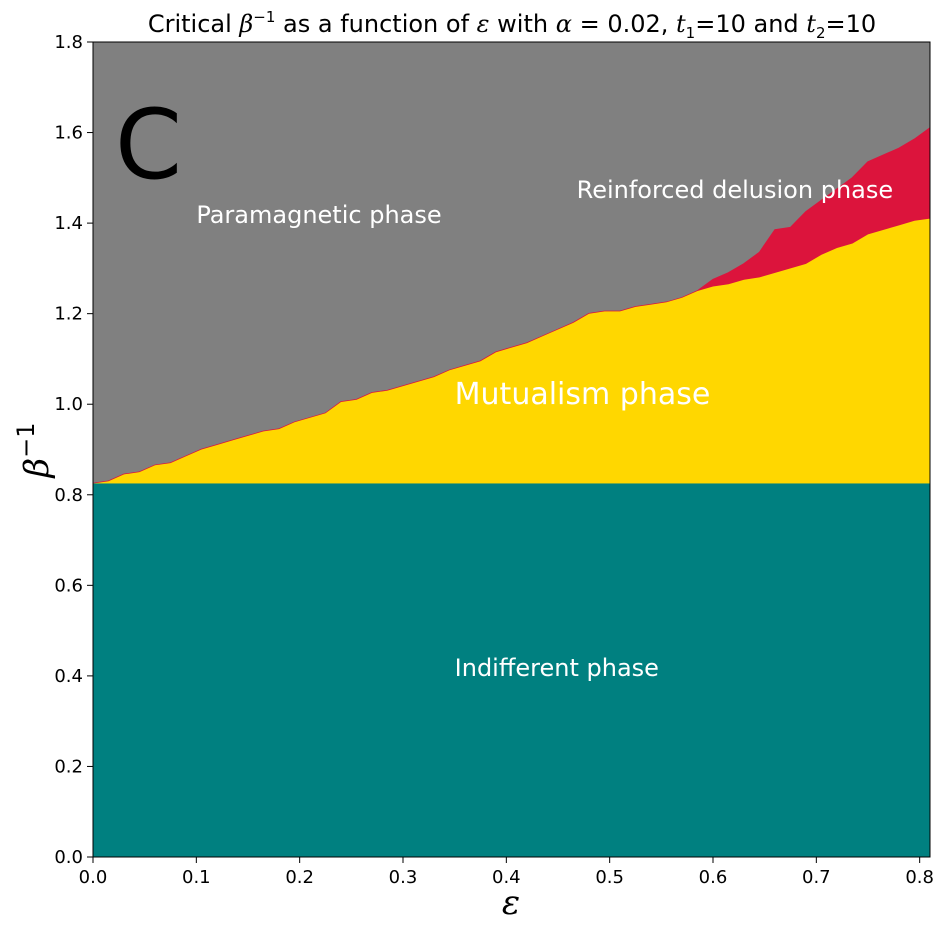 This screenshot has height=928, width=942. What do you see at coordinates (299, 877) in the screenshot?
I see `x-tick-label: 0.2` at bounding box center [299, 877].